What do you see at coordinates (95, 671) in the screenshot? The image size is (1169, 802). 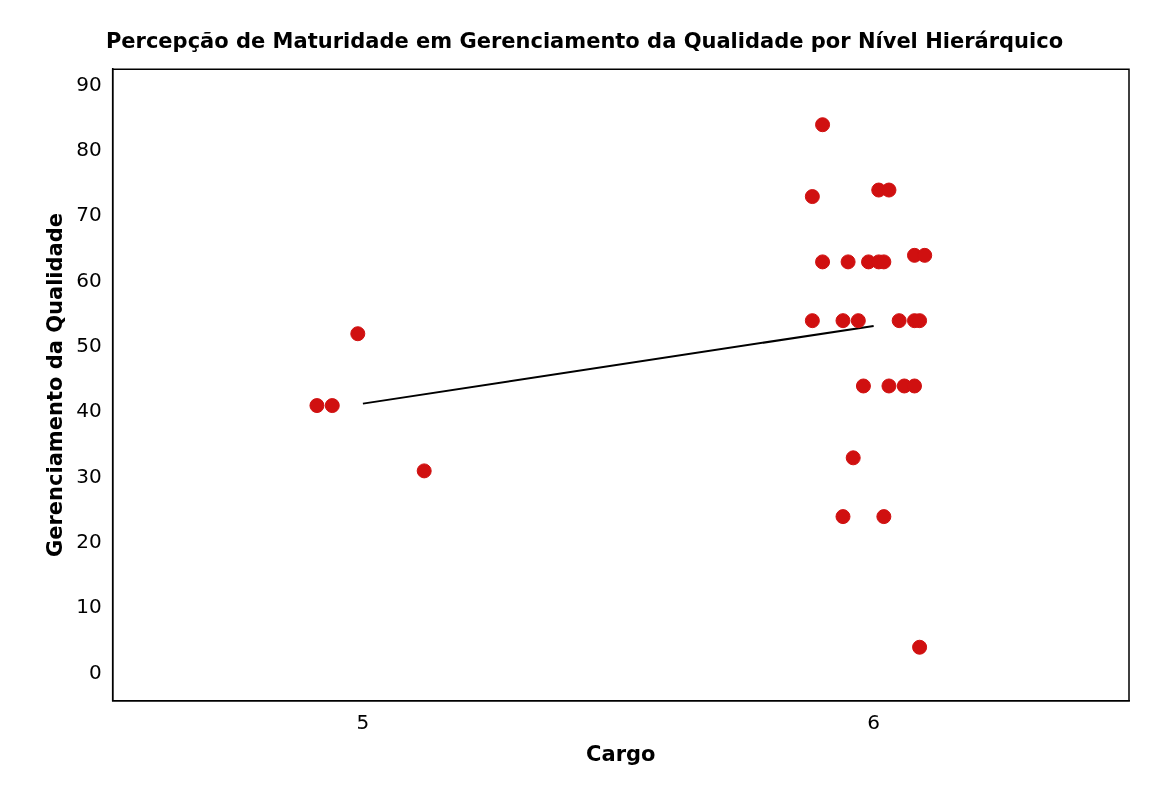 I see `y-tick-label: 0` at bounding box center [95, 671].